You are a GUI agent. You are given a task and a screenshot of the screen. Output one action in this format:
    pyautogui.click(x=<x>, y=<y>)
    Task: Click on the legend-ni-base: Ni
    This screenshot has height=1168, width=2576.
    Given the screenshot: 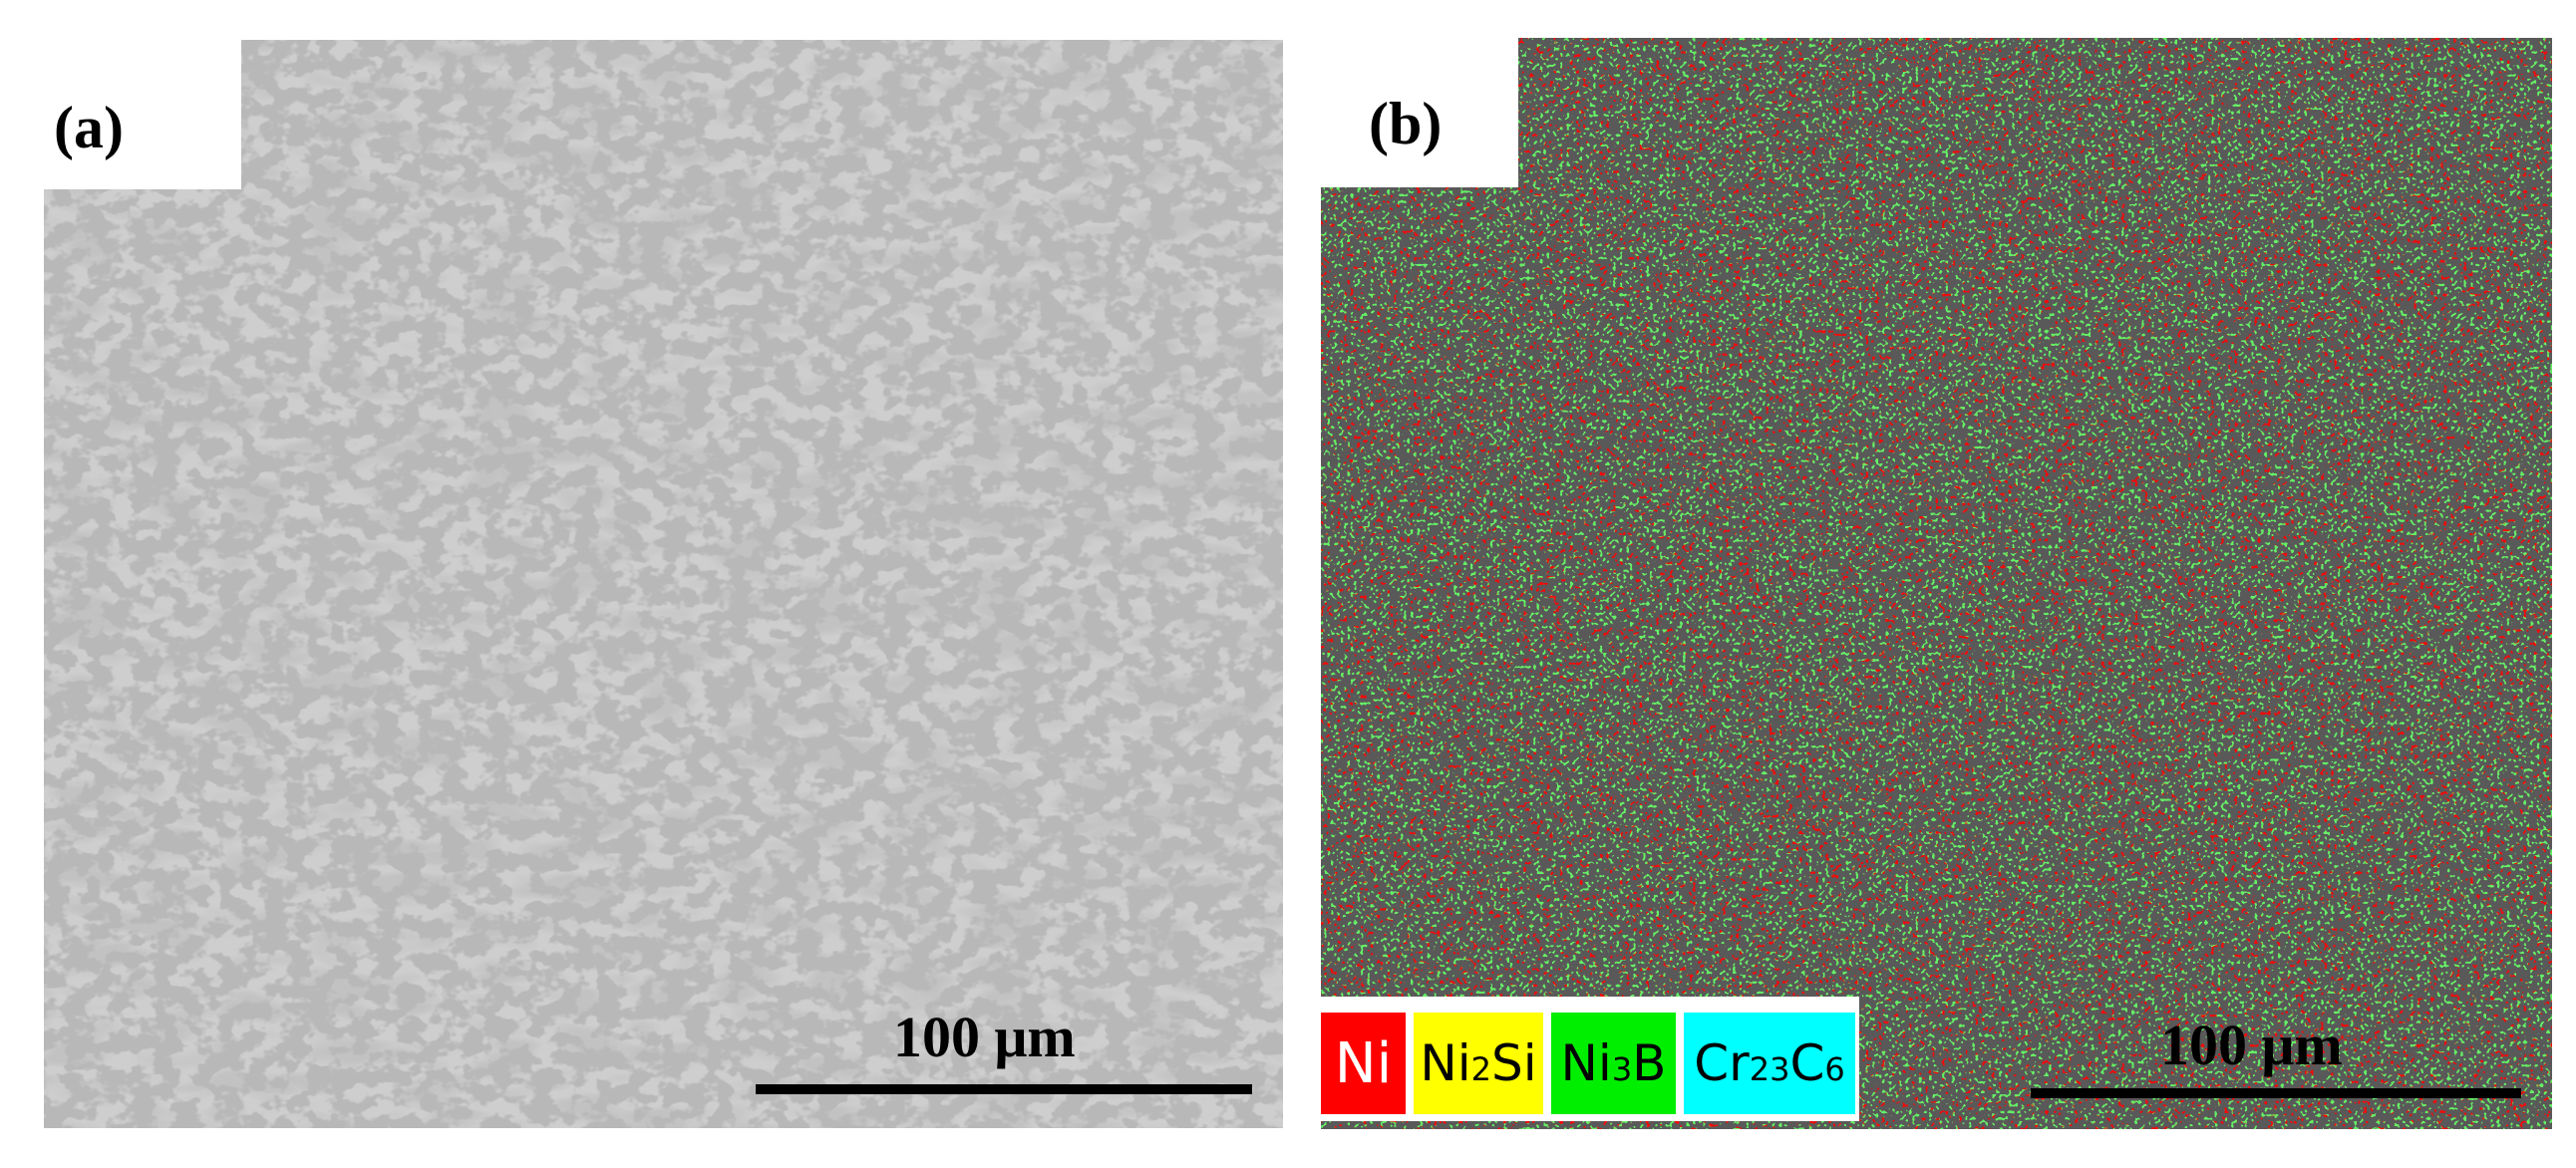 What is the action you would take?
    pyautogui.click(x=1363, y=1063)
    